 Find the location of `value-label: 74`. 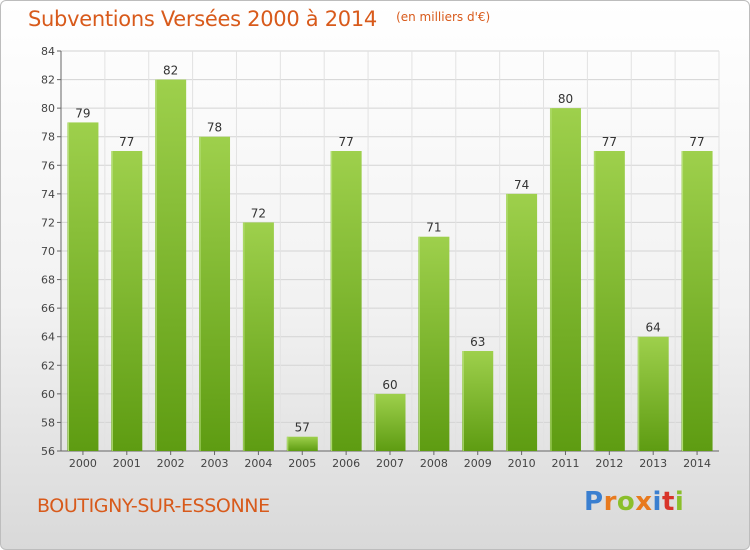

value-label: 74 is located at coordinates (521, 185).